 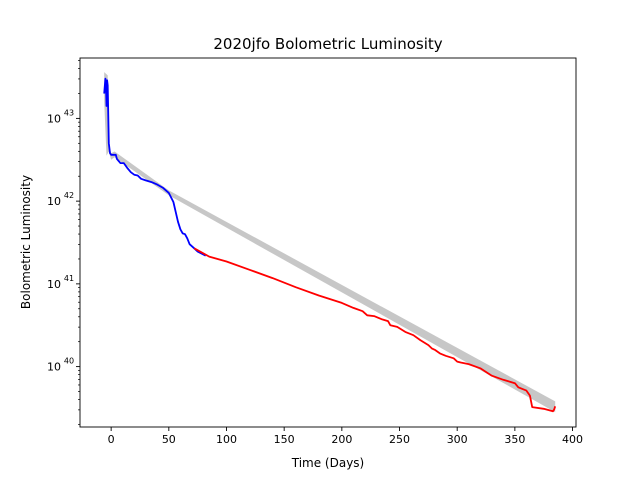 I want to click on x-tick-label: 250, so click(x=399, y=439).